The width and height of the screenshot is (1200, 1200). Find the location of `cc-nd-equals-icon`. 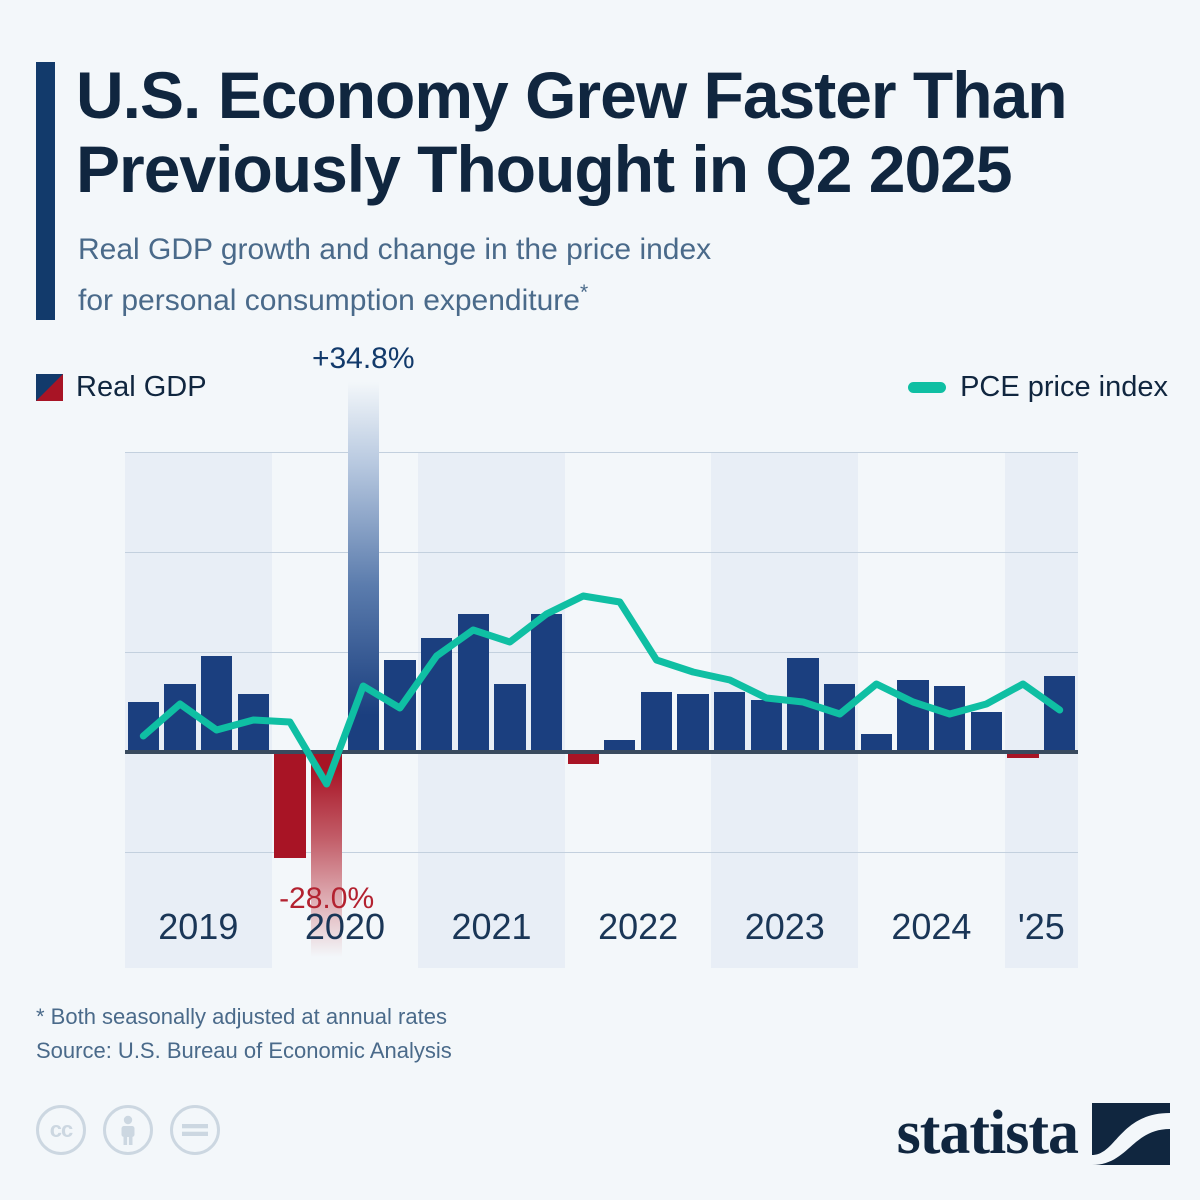

cc-nd-equals-icon is located at coordinates (195, 1130).